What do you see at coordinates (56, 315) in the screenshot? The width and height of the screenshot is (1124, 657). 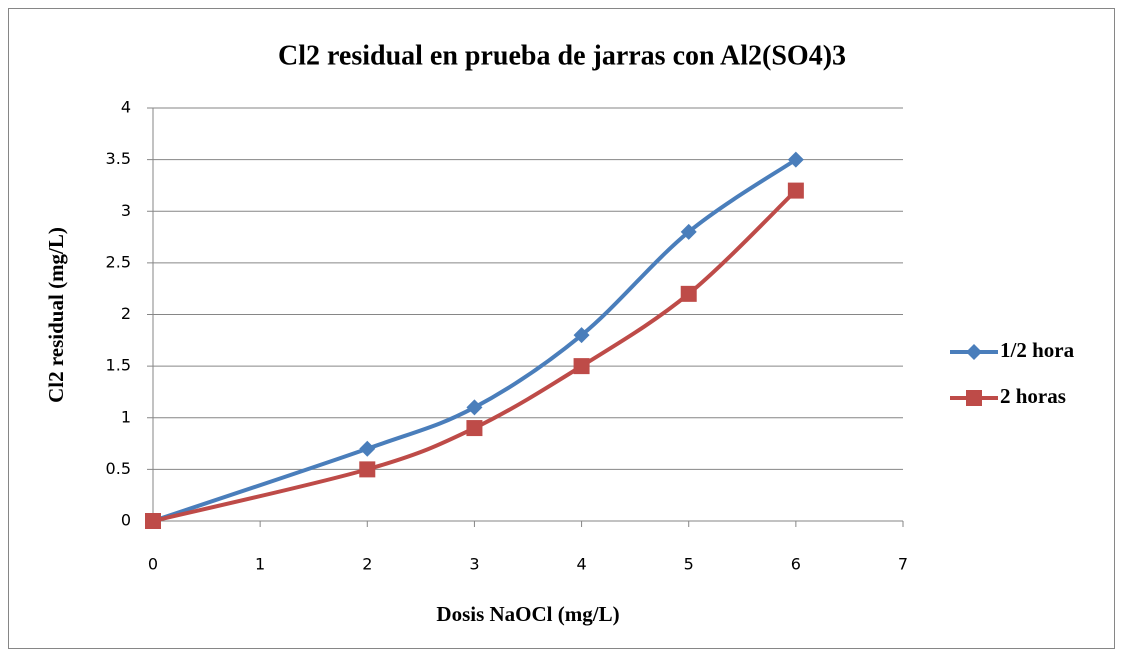 I see `y-axis-title: Cl2 residual (mg/L)` at bounding box center [56, 315].